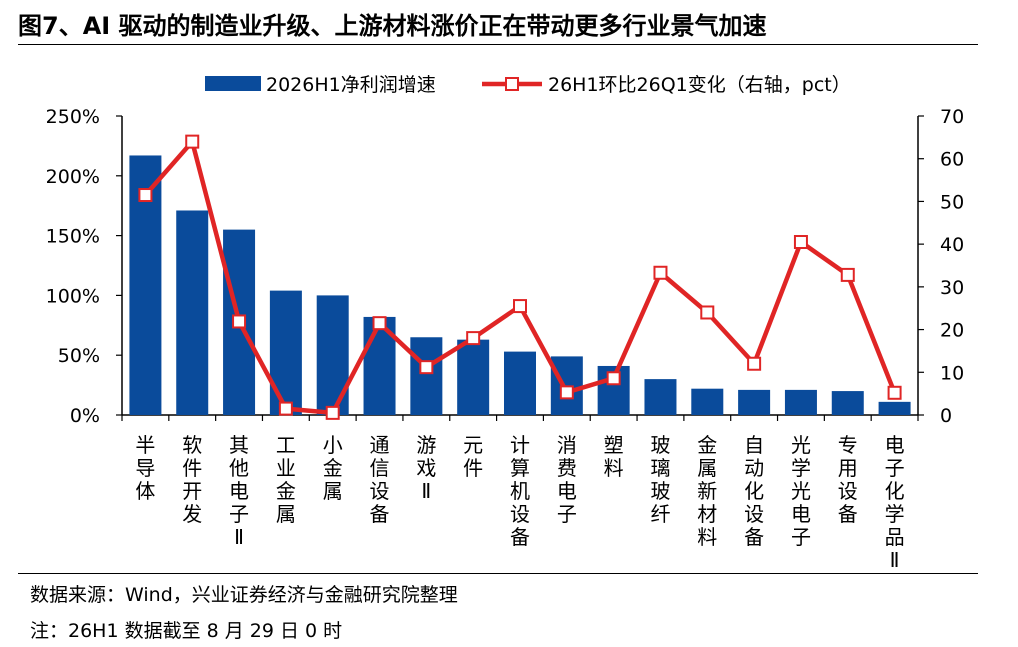  I want to click on left-tick-label: 150%, so click(73, 237).